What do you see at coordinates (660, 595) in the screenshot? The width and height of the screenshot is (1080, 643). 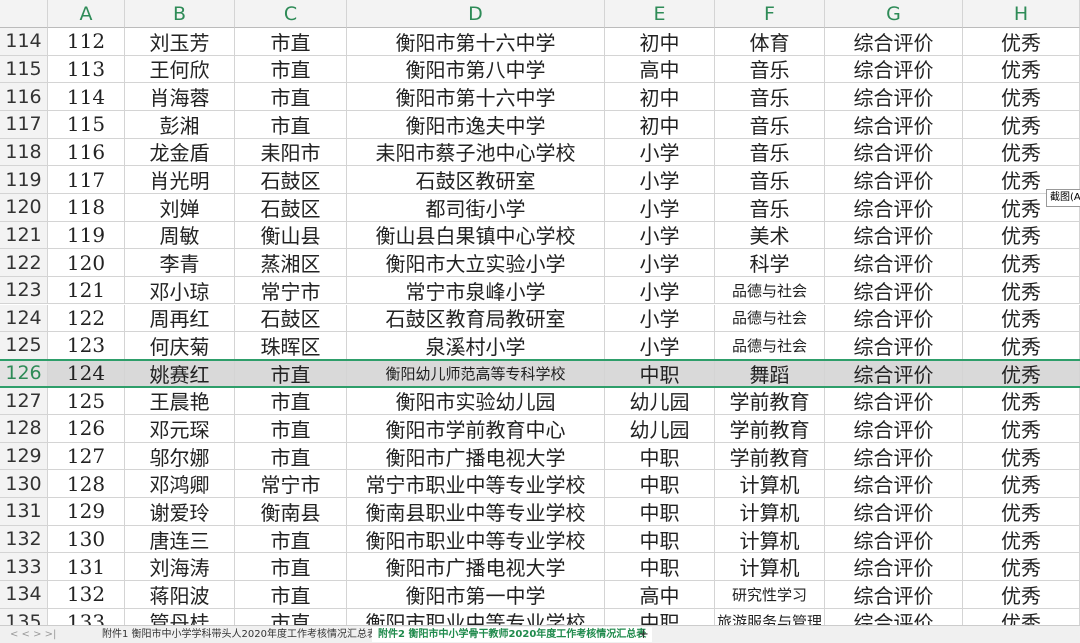 I see `cell: 高中` at bounding box center [660, 595].